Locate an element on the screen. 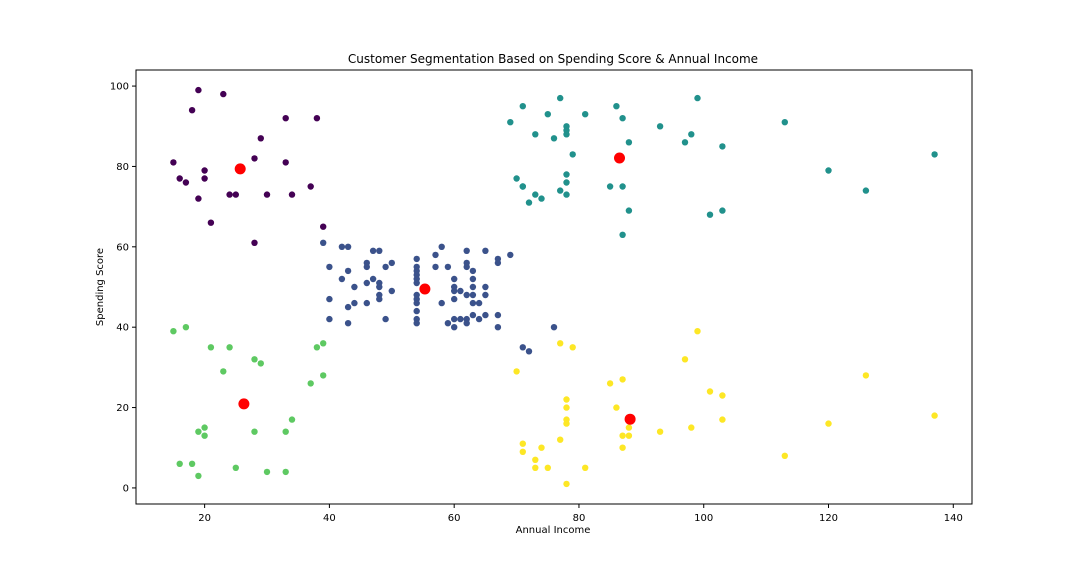  x-axis-label: Annual Income is located at coordinates (553, 530).